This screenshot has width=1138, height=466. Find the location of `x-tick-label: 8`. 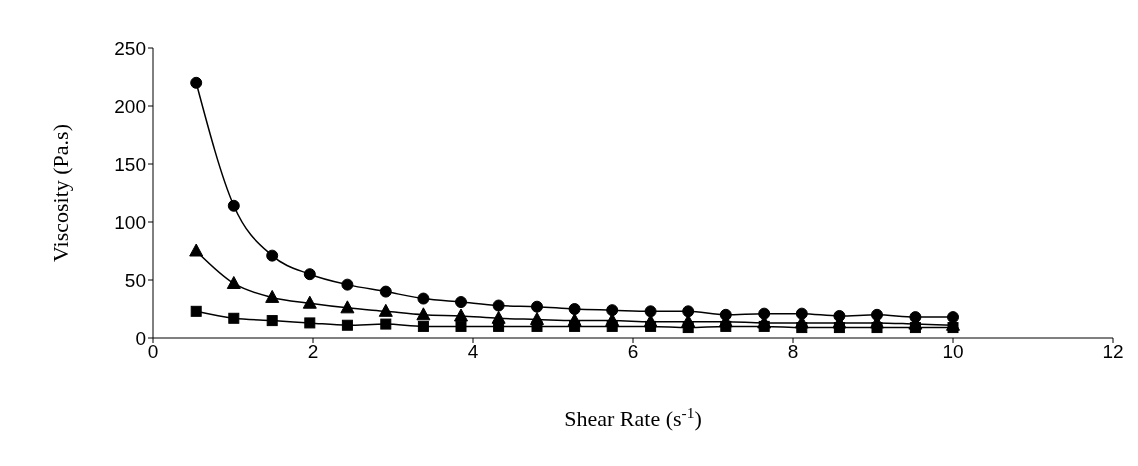

x-tick-label: 8 is located at coordinates (793, 352).